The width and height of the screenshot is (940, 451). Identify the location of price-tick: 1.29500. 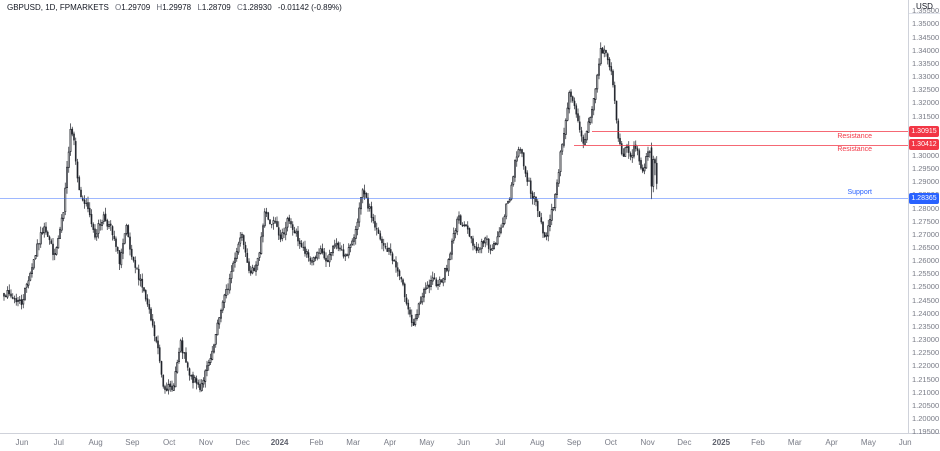
(926, 169).